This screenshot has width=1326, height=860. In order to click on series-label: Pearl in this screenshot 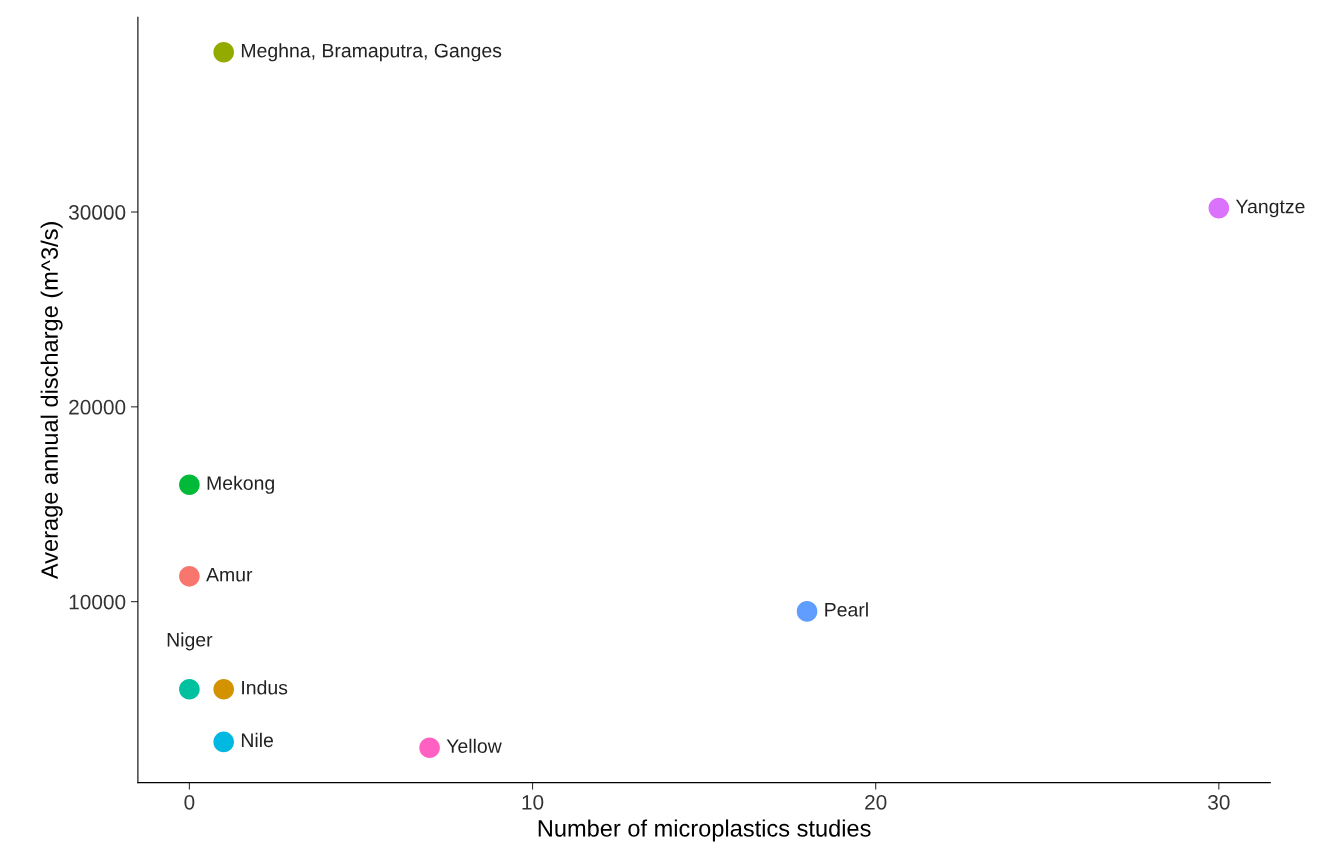, I will do `click(846, 609)`.